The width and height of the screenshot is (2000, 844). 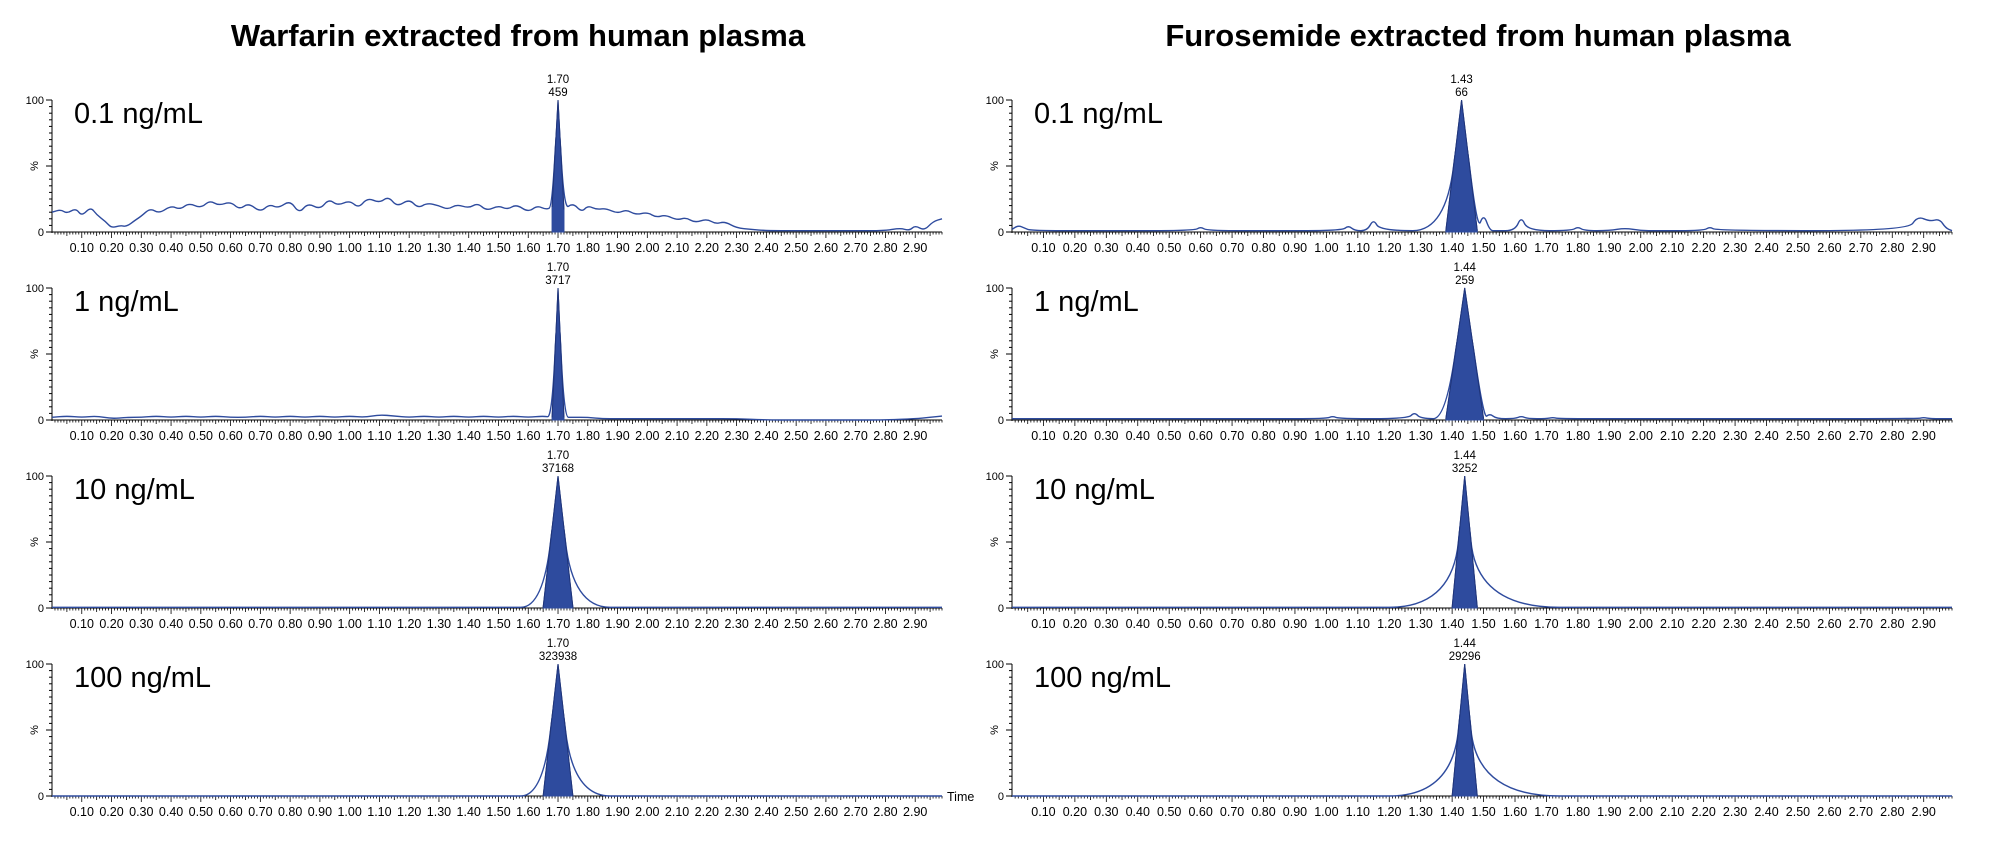 What do you see at coordinates (379, 248) in the screenshot?
I see `x-tick-label: 1.10` at bounding box center [379, 248].